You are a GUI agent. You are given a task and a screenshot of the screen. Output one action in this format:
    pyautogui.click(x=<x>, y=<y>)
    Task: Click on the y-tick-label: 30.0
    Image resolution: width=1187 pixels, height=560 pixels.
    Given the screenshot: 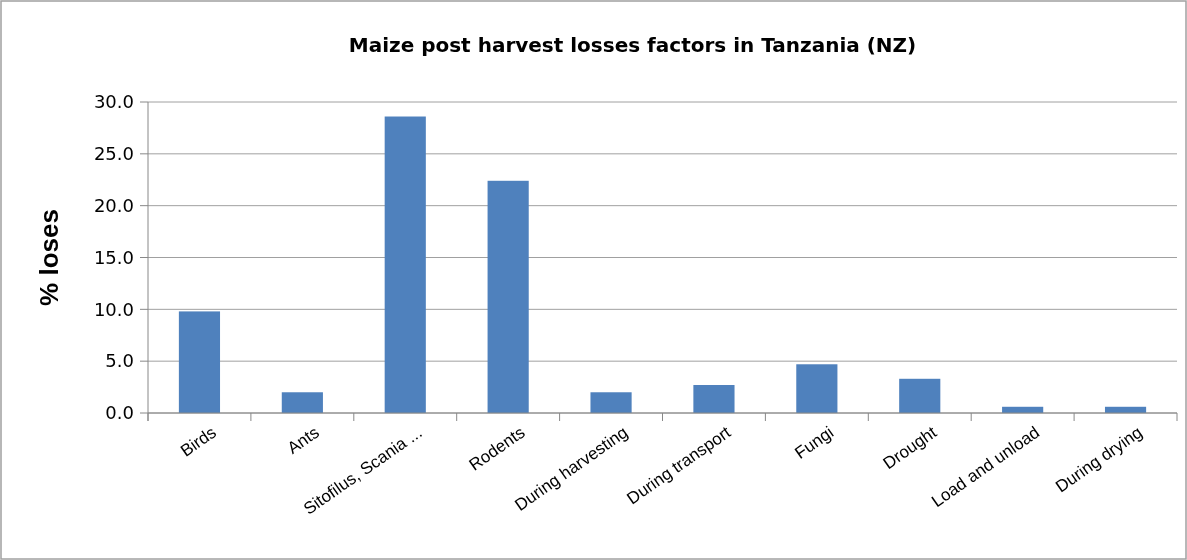 What is the action you would take?
    pyautogui.click(x=113, y=102)
    